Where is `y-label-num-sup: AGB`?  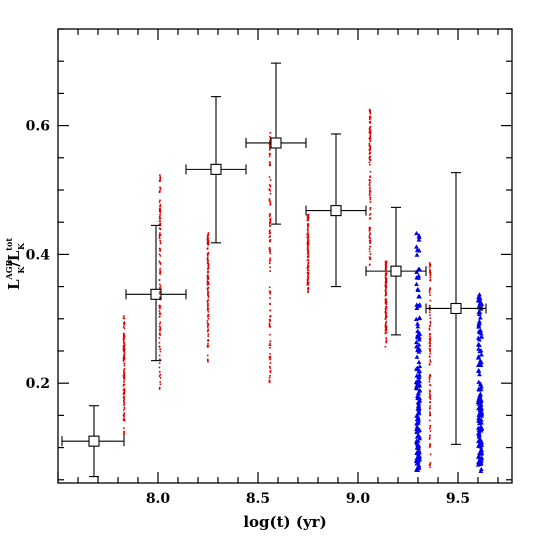 y-label-num-sup: AGB is located at coordinates (9, 269).